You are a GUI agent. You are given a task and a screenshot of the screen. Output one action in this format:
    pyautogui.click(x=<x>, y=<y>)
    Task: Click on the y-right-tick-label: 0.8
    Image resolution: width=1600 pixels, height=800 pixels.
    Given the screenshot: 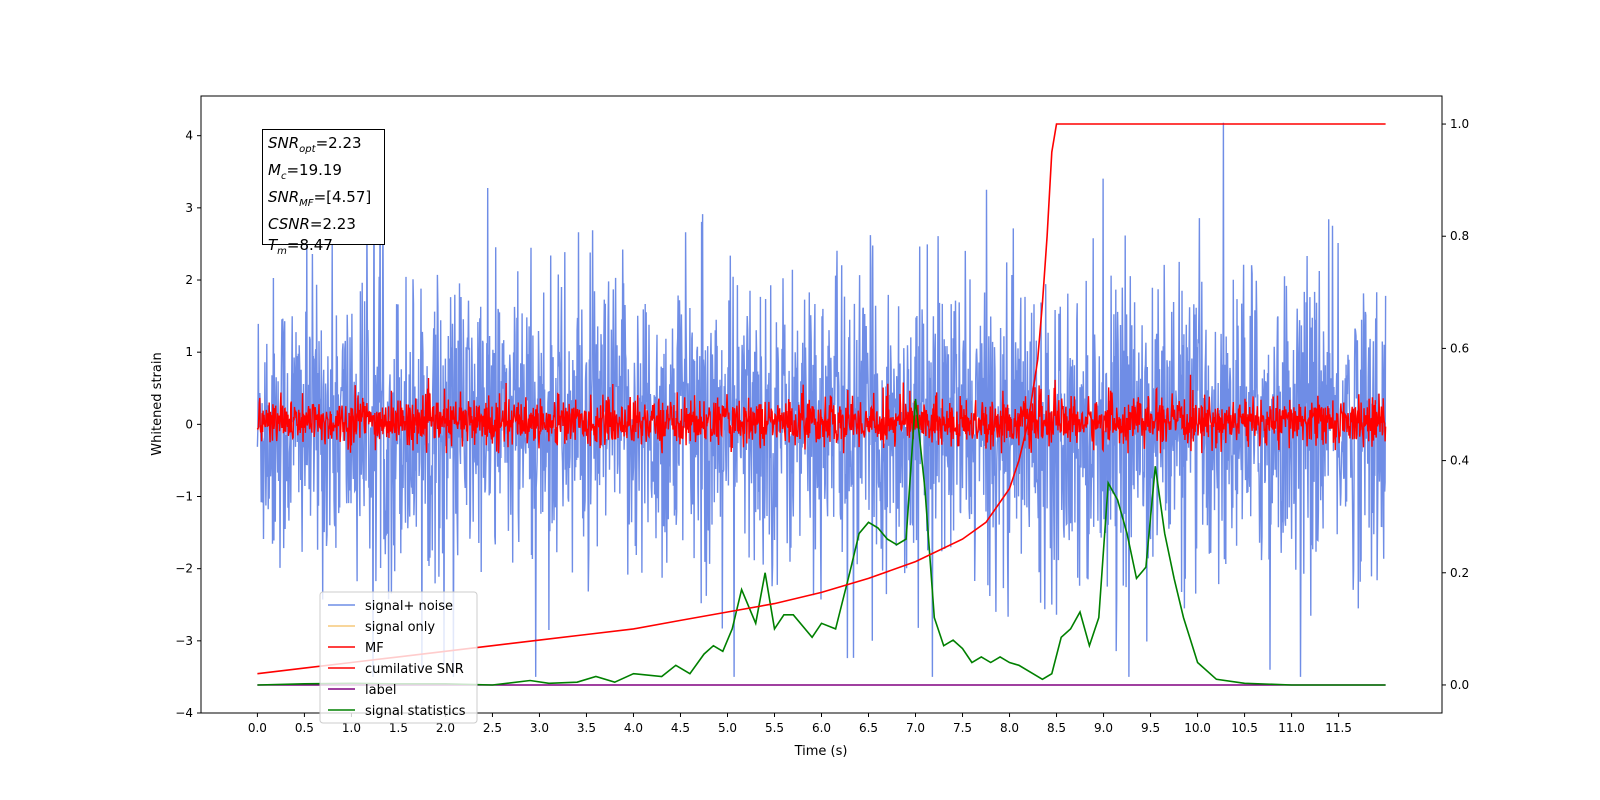 What is the action you would take?
    pyautogui.click(x=1459, y=236)
    